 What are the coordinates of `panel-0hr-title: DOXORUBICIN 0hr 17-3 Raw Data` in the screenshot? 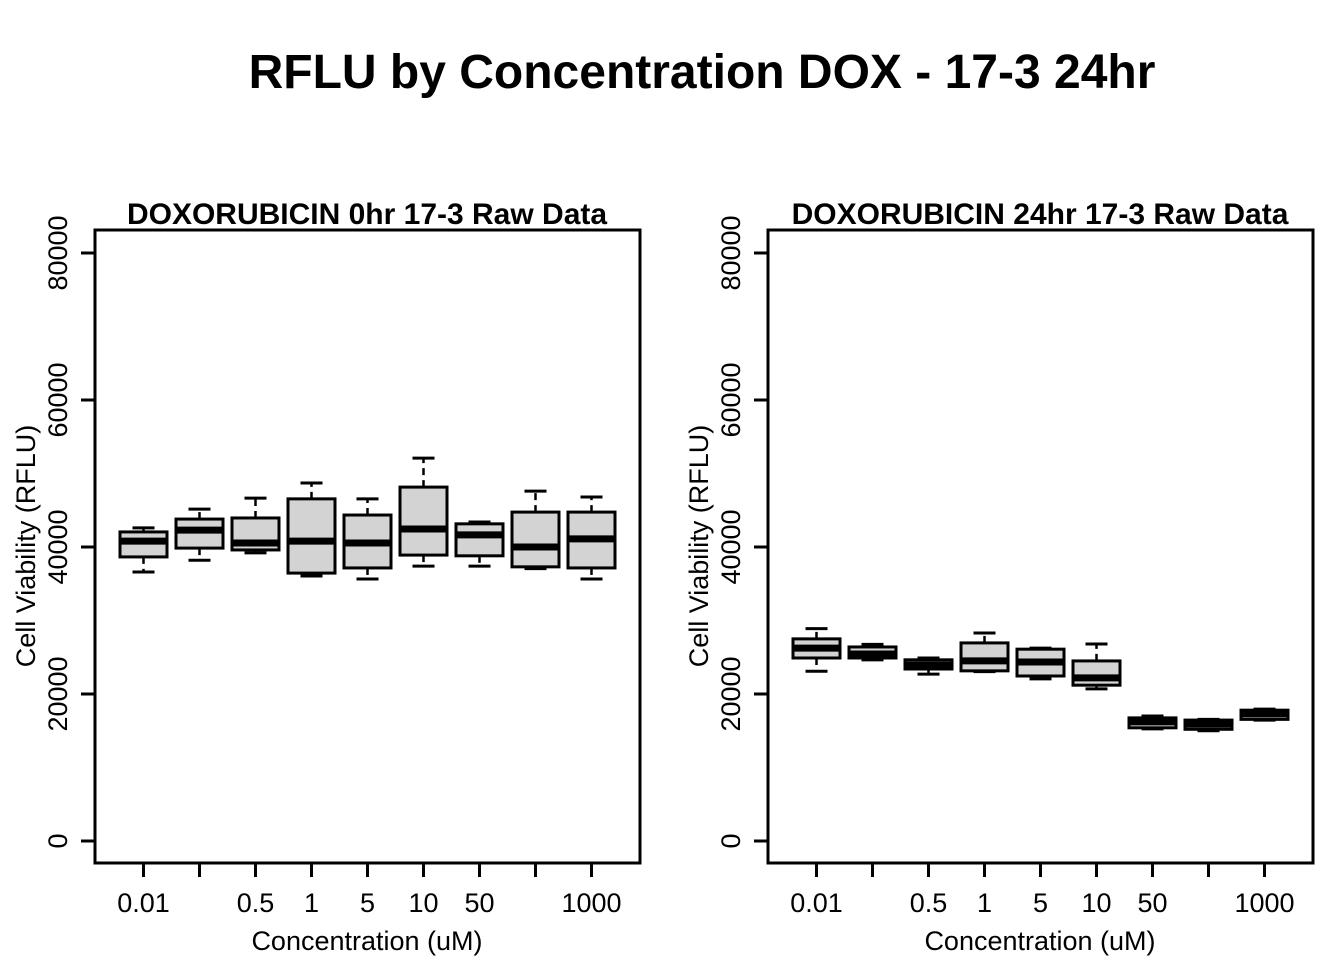 It's located at (367, 214).